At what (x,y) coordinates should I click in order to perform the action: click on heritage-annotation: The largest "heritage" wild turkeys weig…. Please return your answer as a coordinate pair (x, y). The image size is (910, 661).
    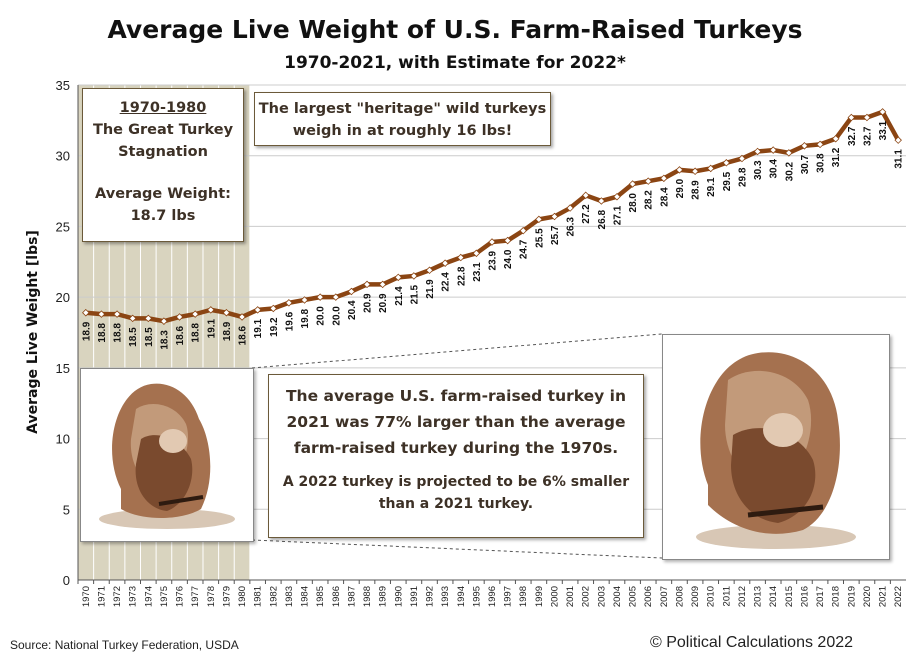
    Looking at the image, I should click on (402, 119).